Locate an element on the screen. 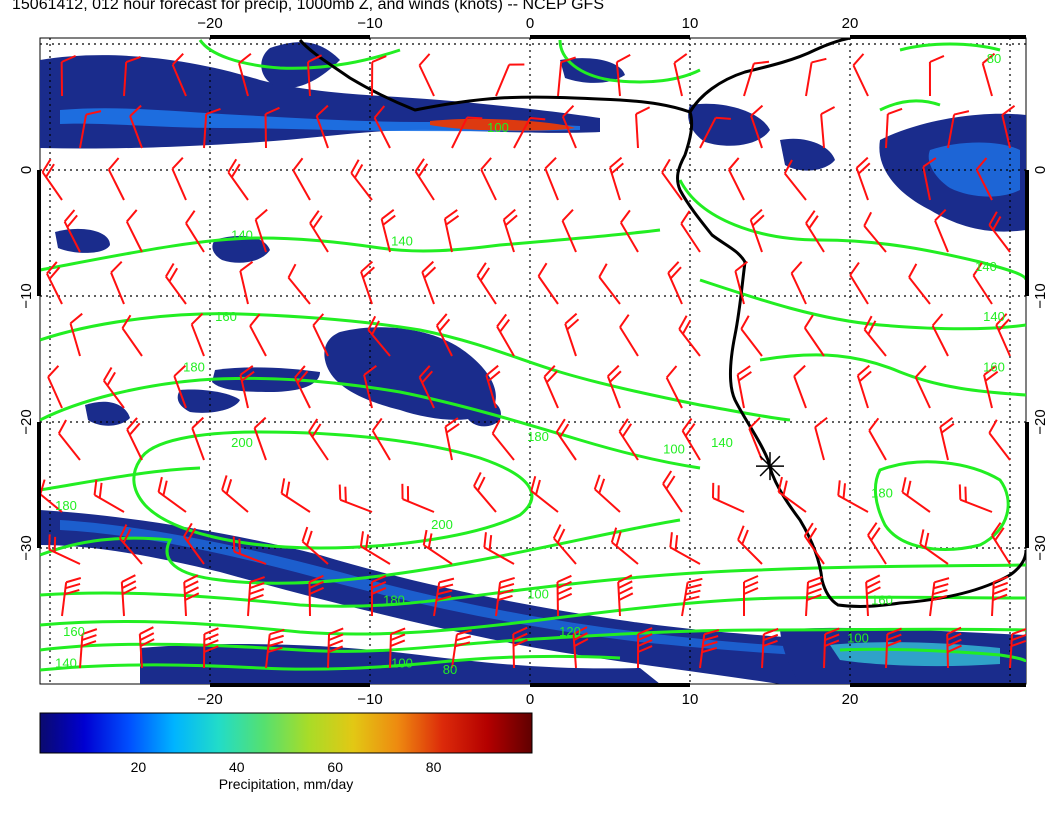  contour-label: 140 is located at coordinates (994, 316).